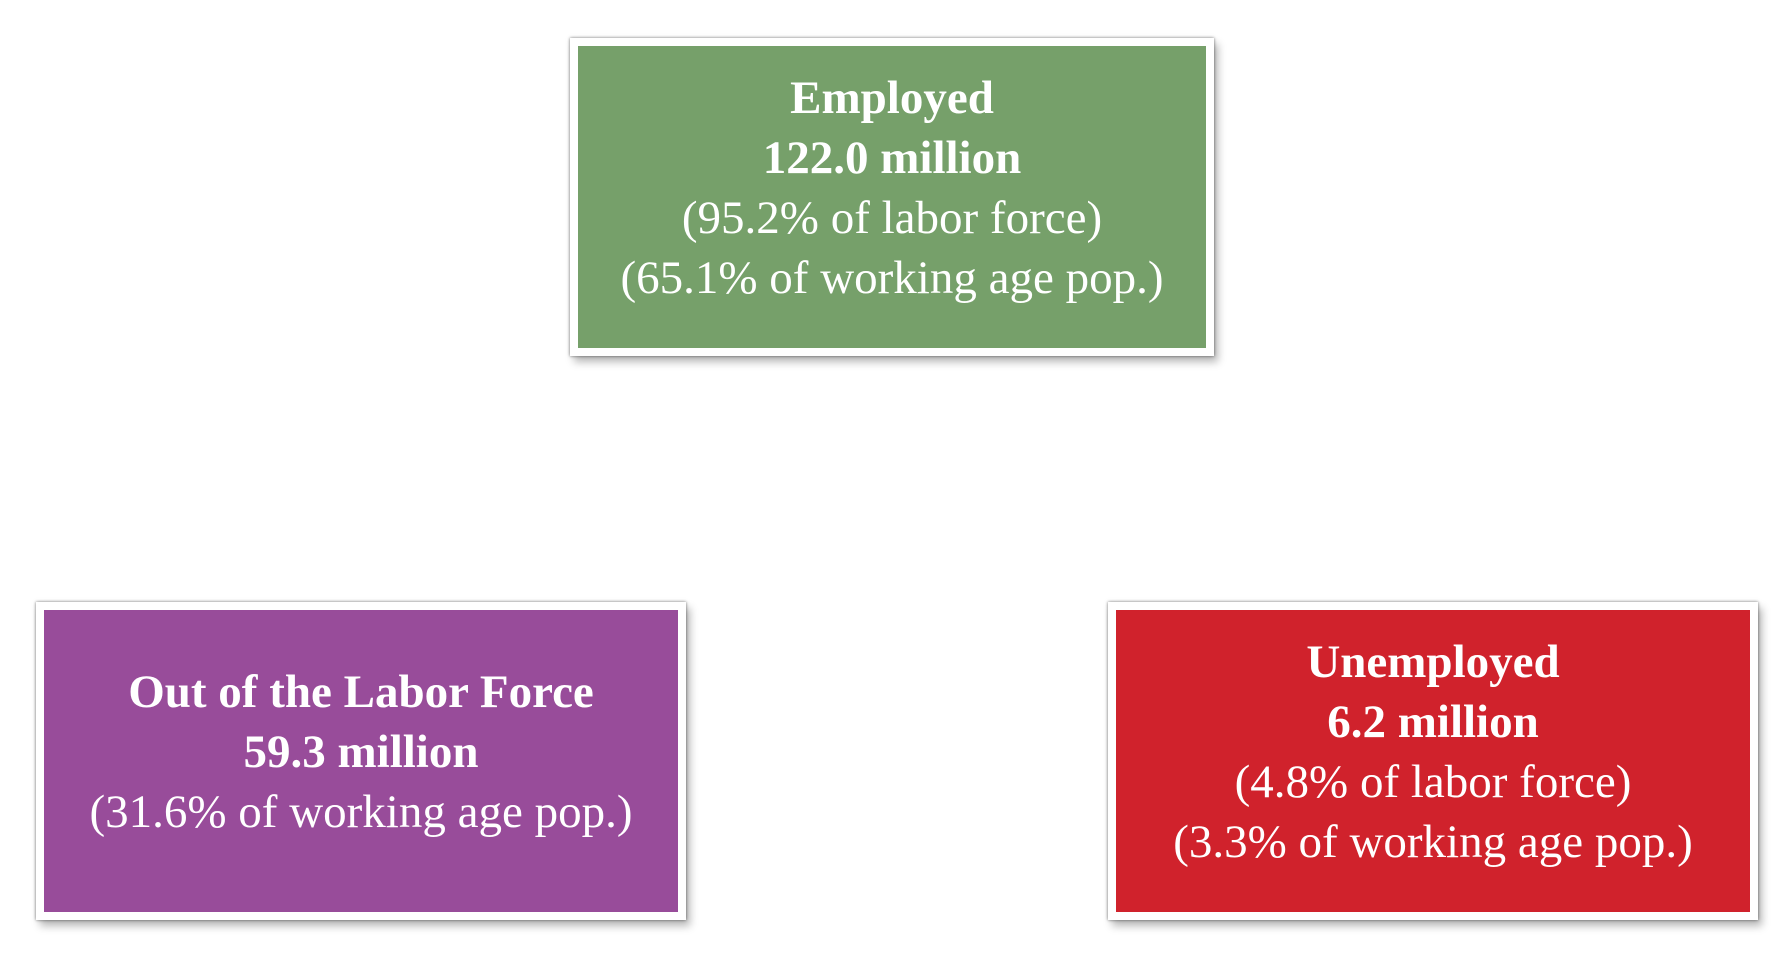 This screenshot has height=957, width=1790. Describe the element at coordinates (892, 278) in the screenshot. I see `employed-working-age-share: (65.1% of working age pop.)` at that location.